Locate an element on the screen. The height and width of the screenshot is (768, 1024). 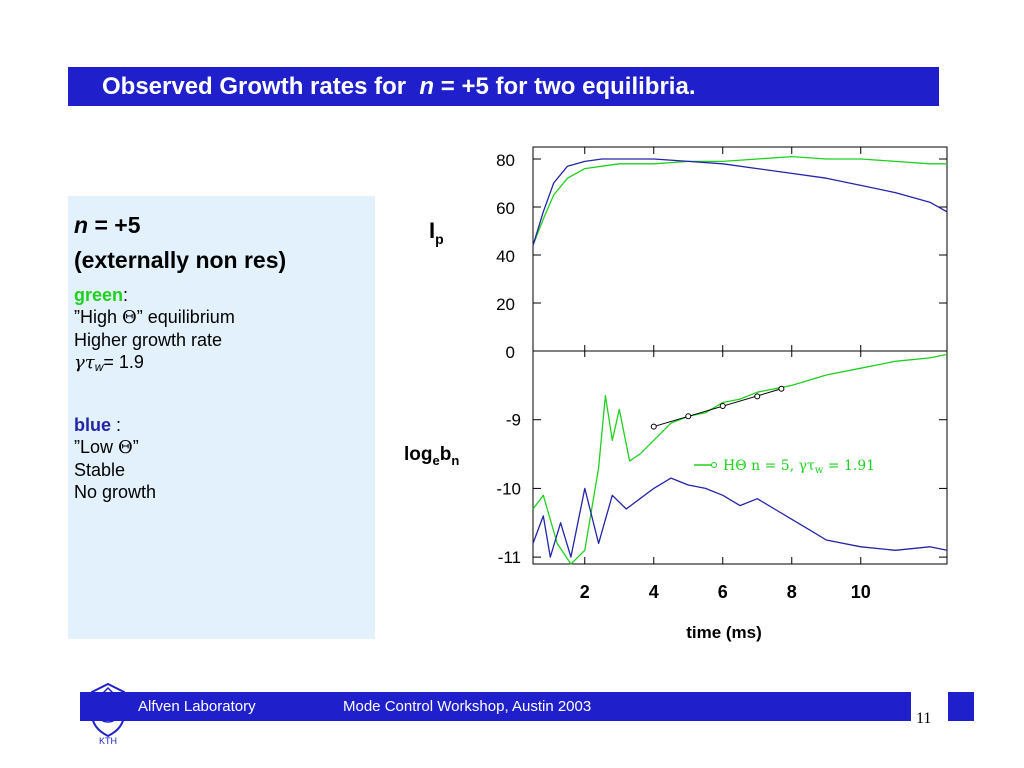
footer-lab: Alfven Laboratory is located at coordinates (197, 706).